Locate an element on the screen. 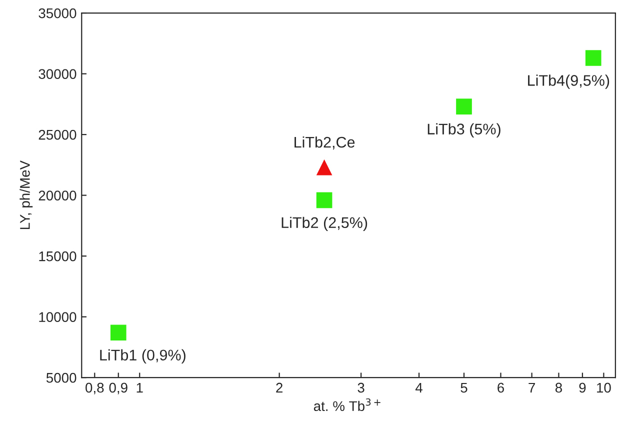 The width and height of the screenshot is (628, 434). annotation: LiTb2 (2,5%) is located at coordinates (325, 224).